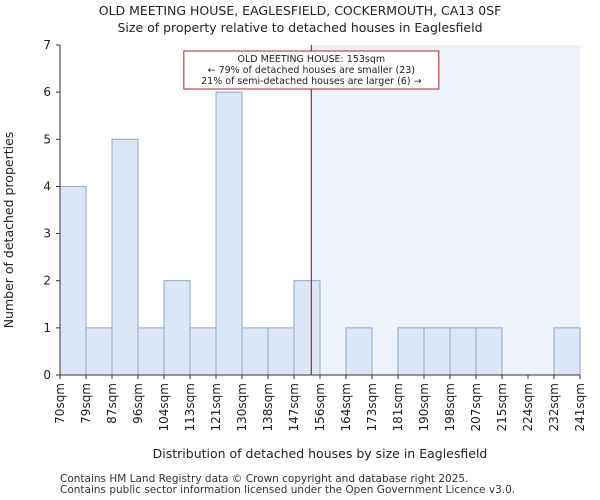  I want to click on x-tick-label: 130sqm, so click(242, 407).